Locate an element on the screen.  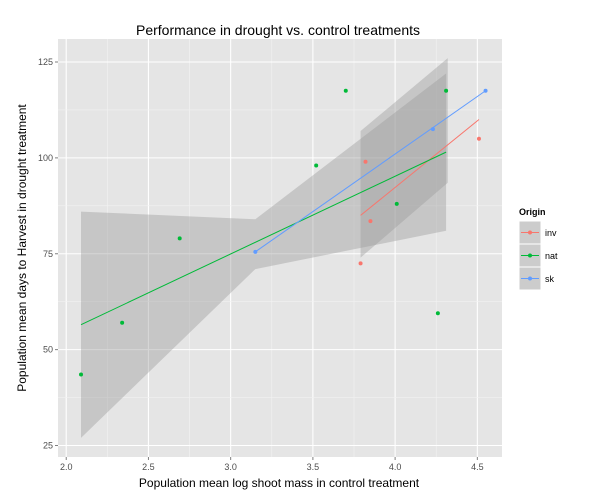
x-tick-label: 3.5 is located at coordinates (313, 467).